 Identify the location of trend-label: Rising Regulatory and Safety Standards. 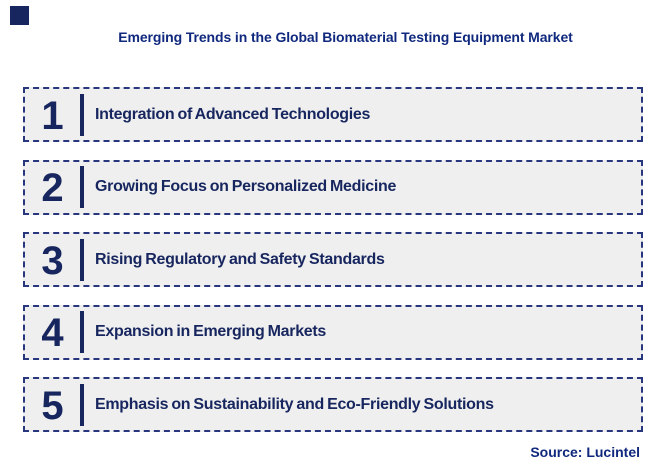
(240, 259).